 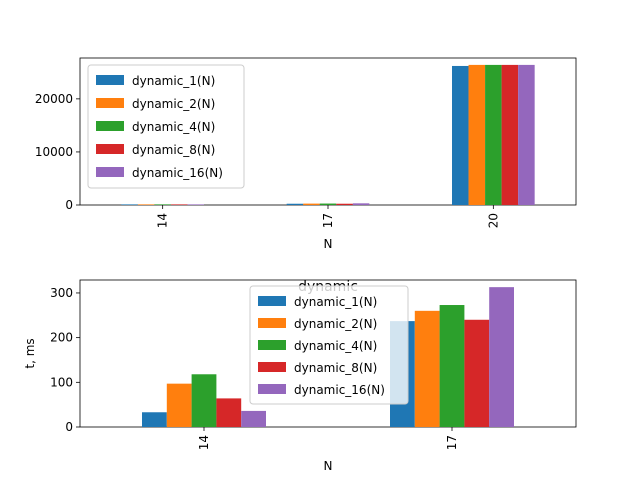 What do you see at coordinates (54, 99) in the screenshot?
I see `y-tick-label: 20000` at bounding box center [54, 99].